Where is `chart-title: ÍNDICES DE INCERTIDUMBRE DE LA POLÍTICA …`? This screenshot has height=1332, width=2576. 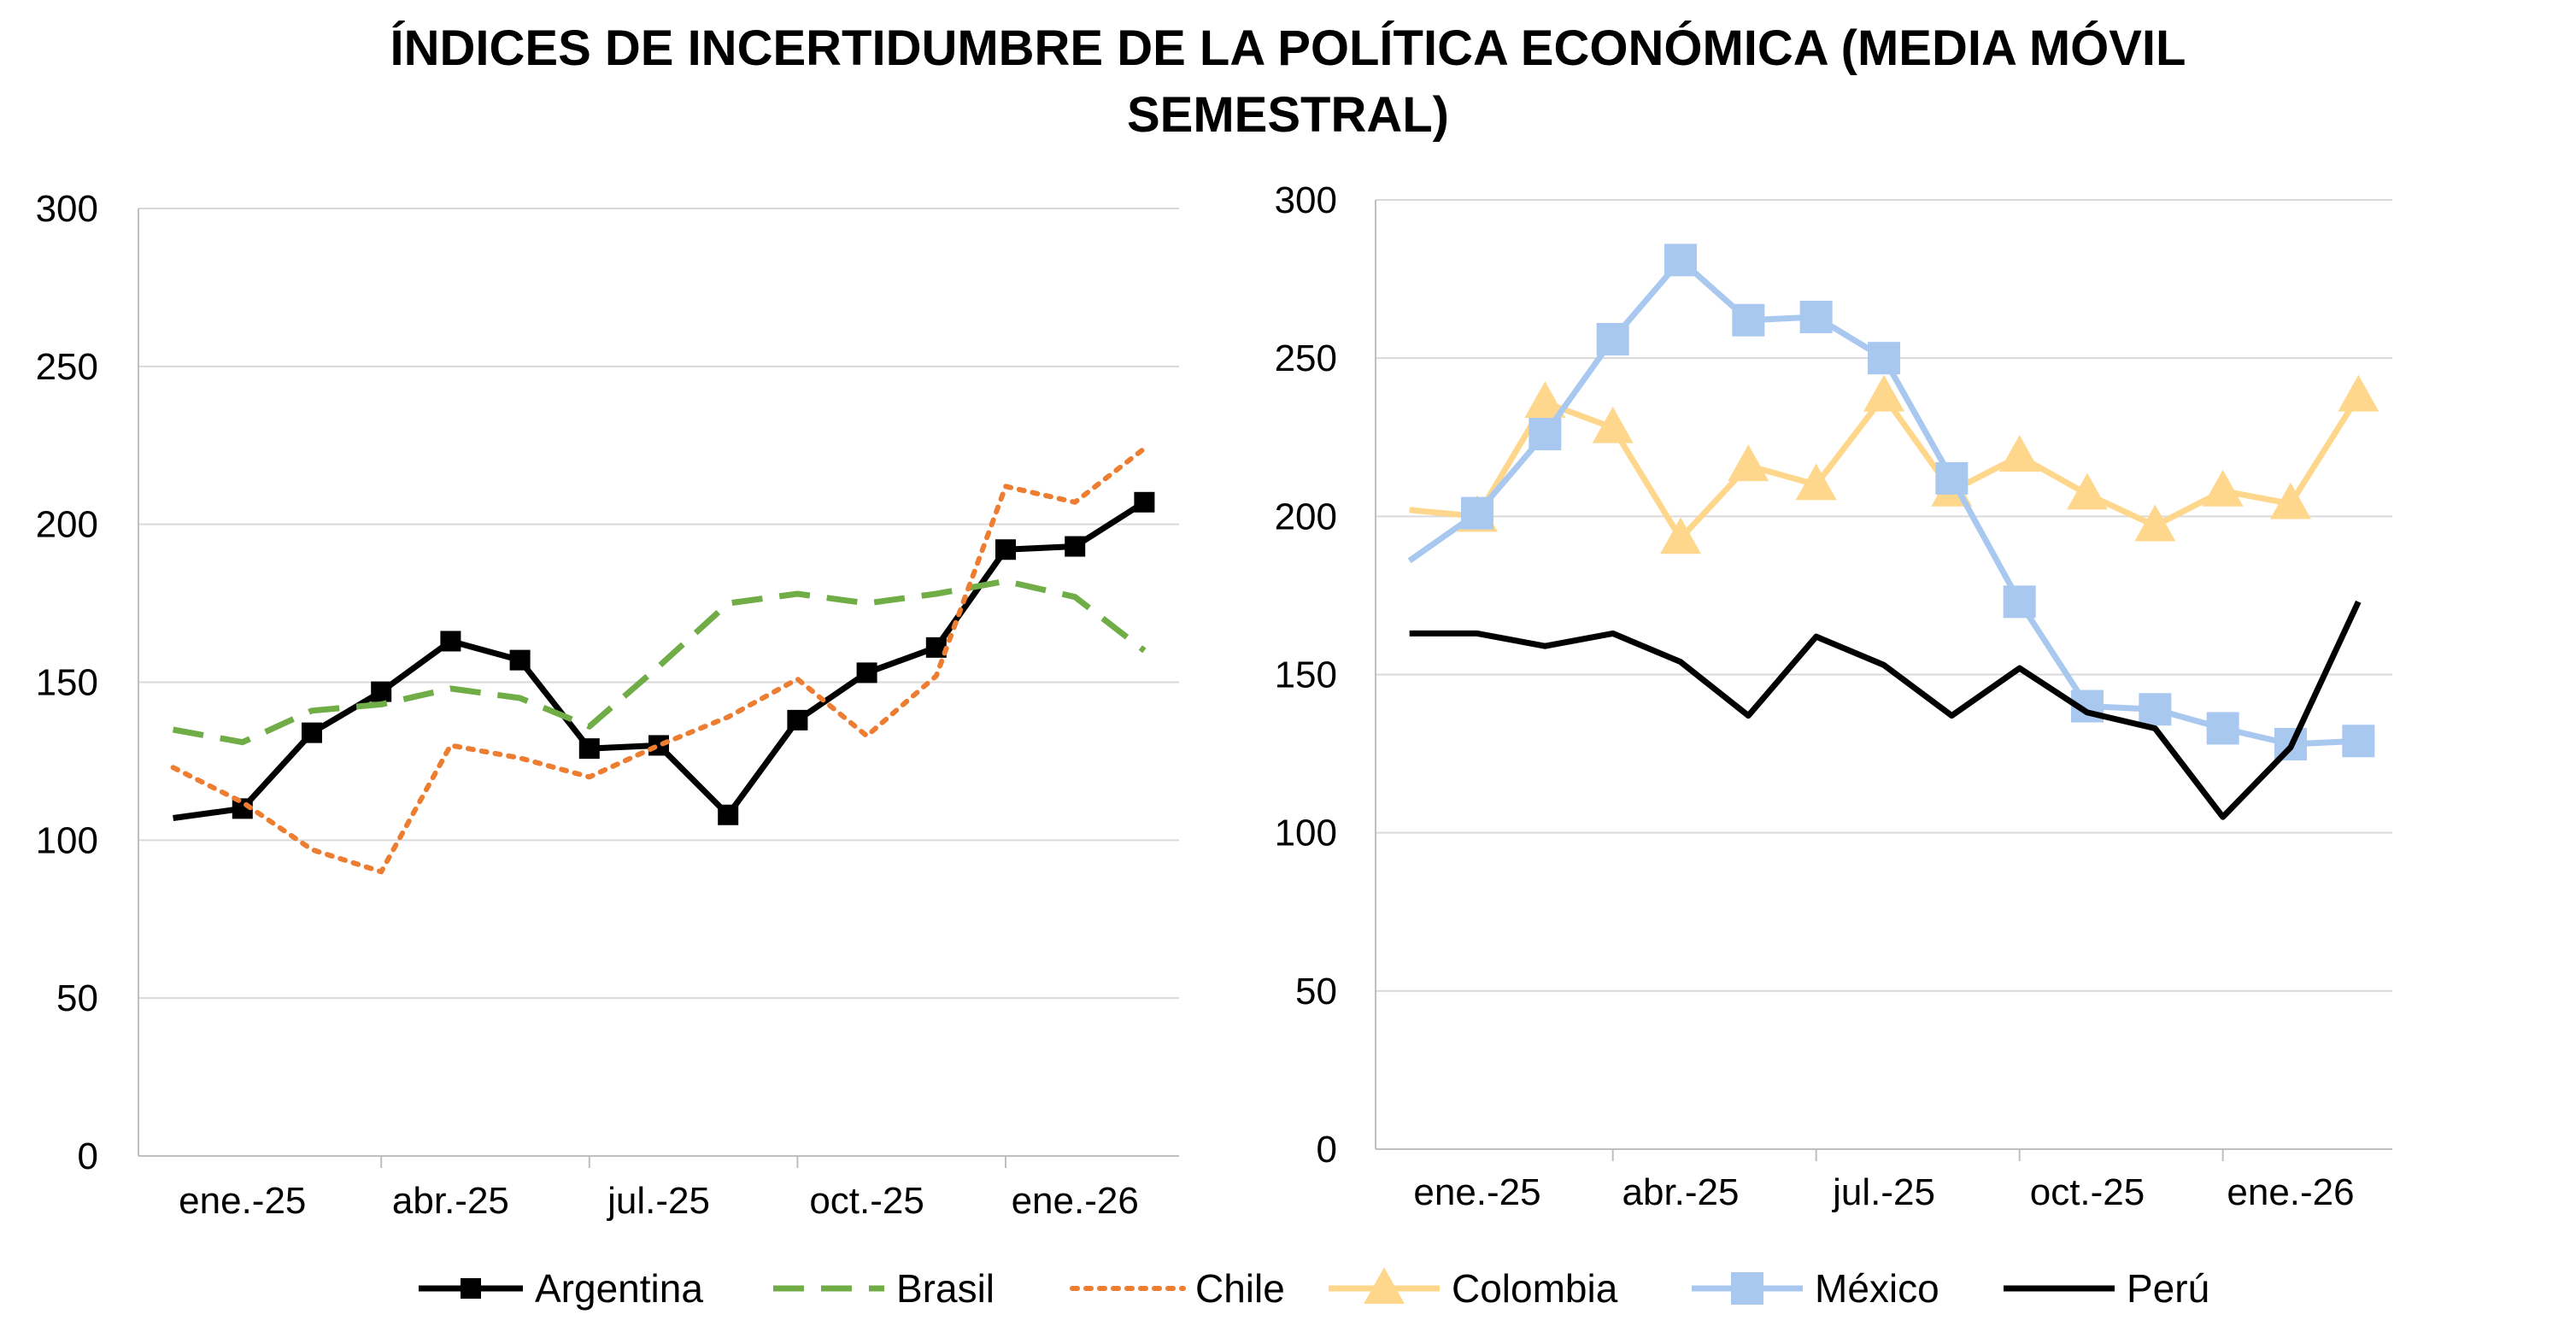 chart-title: ÍNDICES DE INCERTIDUMBRE DE LA POLÍTICA … is located at coordinates (1288, 82).